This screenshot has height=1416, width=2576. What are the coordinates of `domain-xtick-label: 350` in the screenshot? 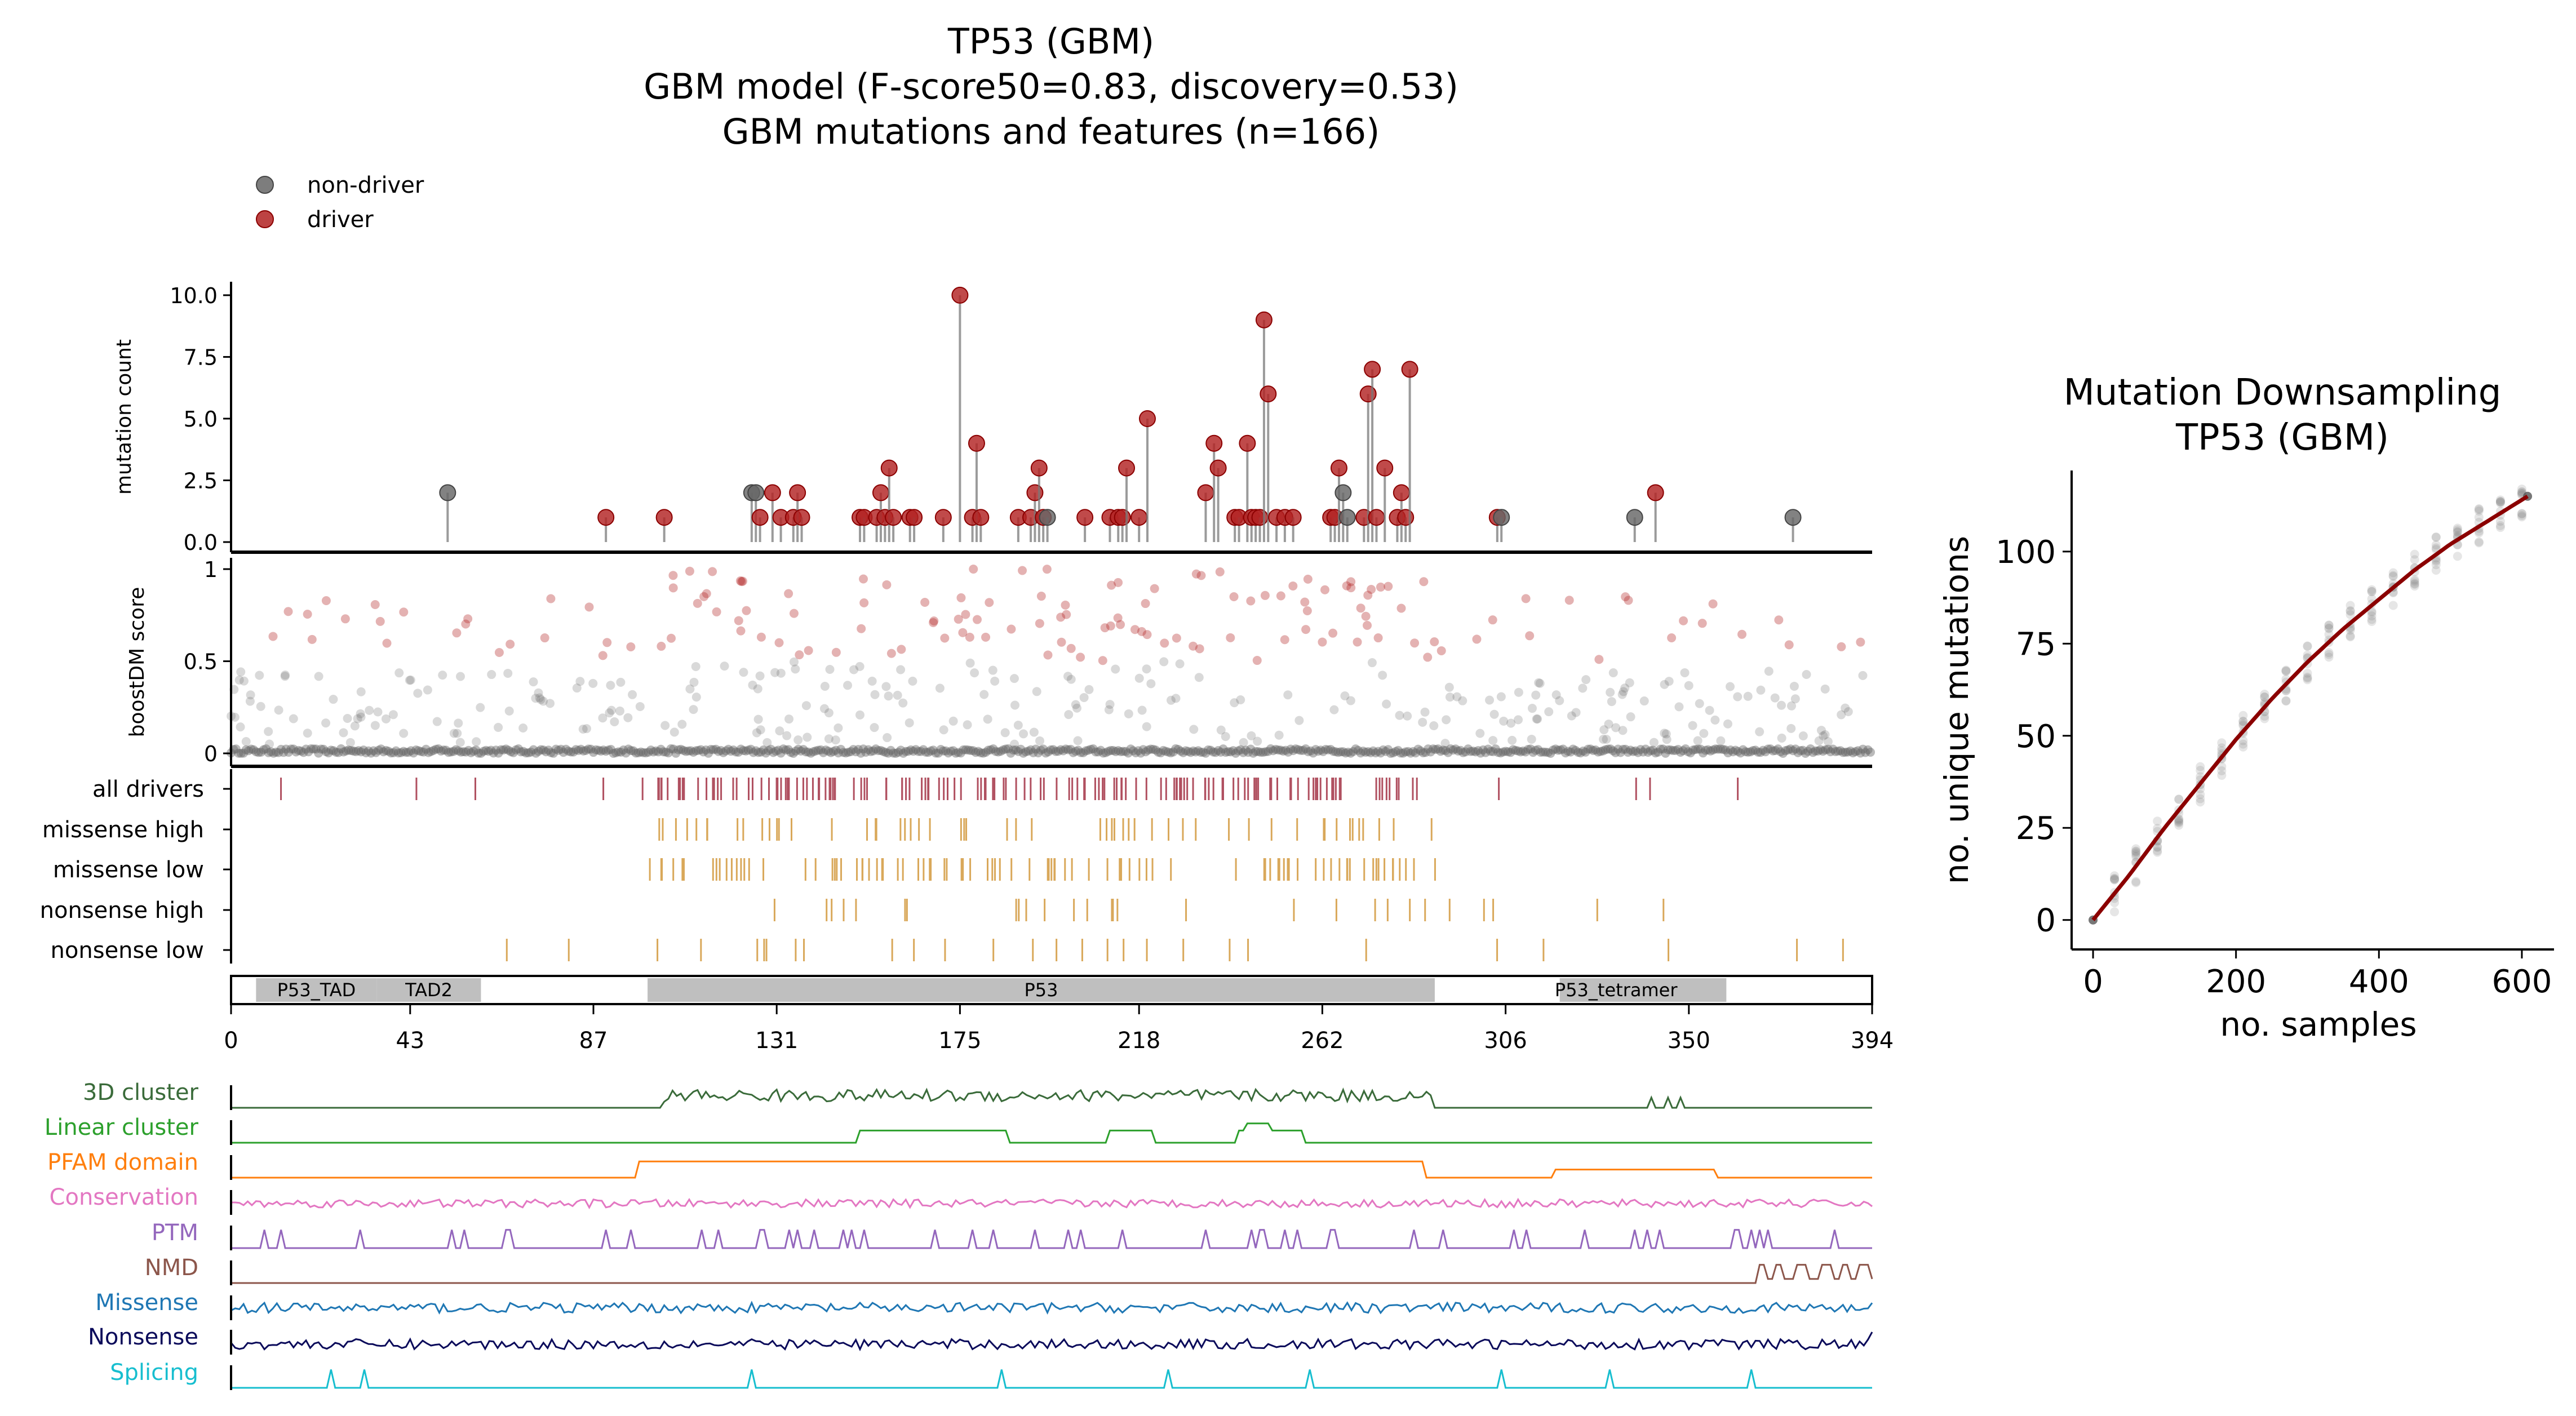 It's located at (1689, 1041).